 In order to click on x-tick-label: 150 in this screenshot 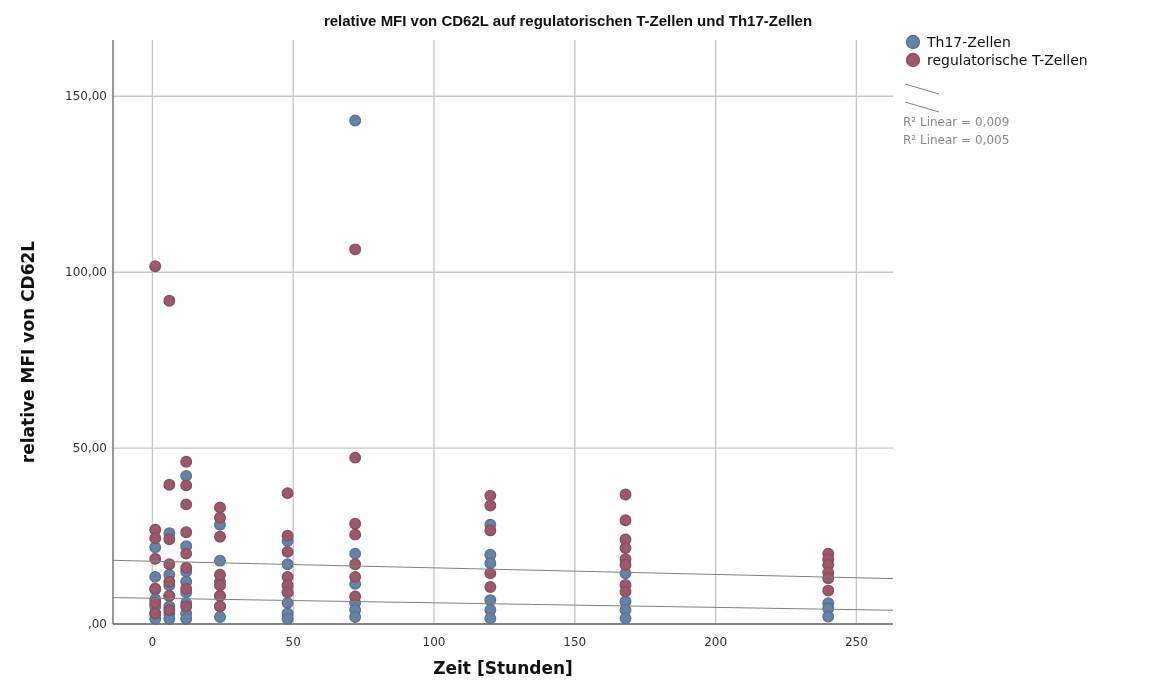, I will do `click(575, 642)`.